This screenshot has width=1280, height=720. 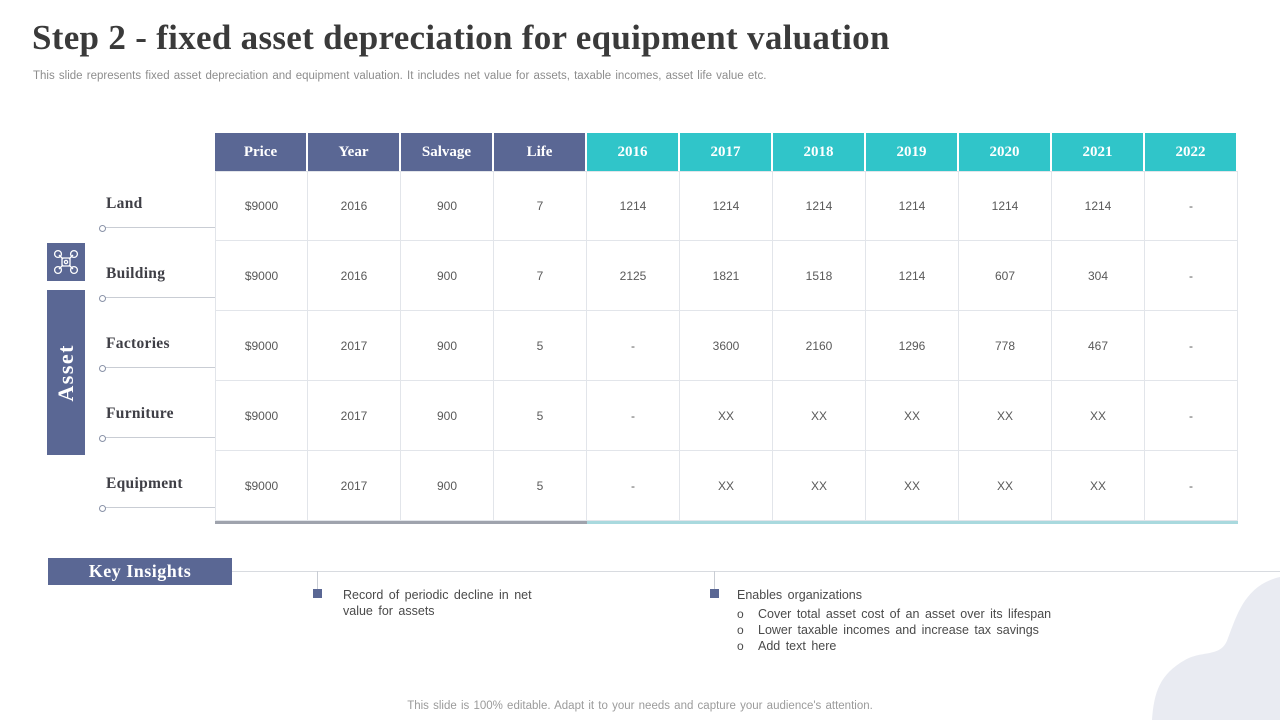 What do you see at coordinates (140, 571) in the screenshot?
I see `key-insights-badge: Key Insights` at bounding box center [140, 571].